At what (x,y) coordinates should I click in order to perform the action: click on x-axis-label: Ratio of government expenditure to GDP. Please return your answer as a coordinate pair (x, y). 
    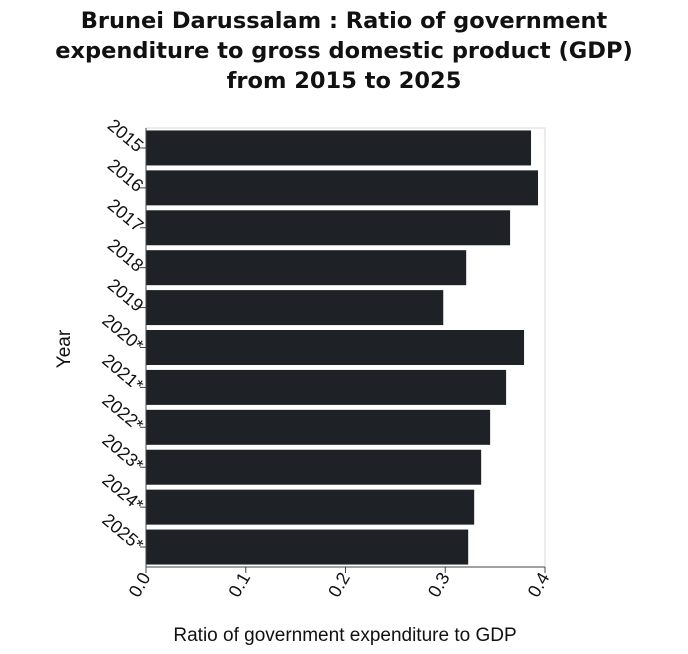
    Looking at the image, I should click on (344, 635).